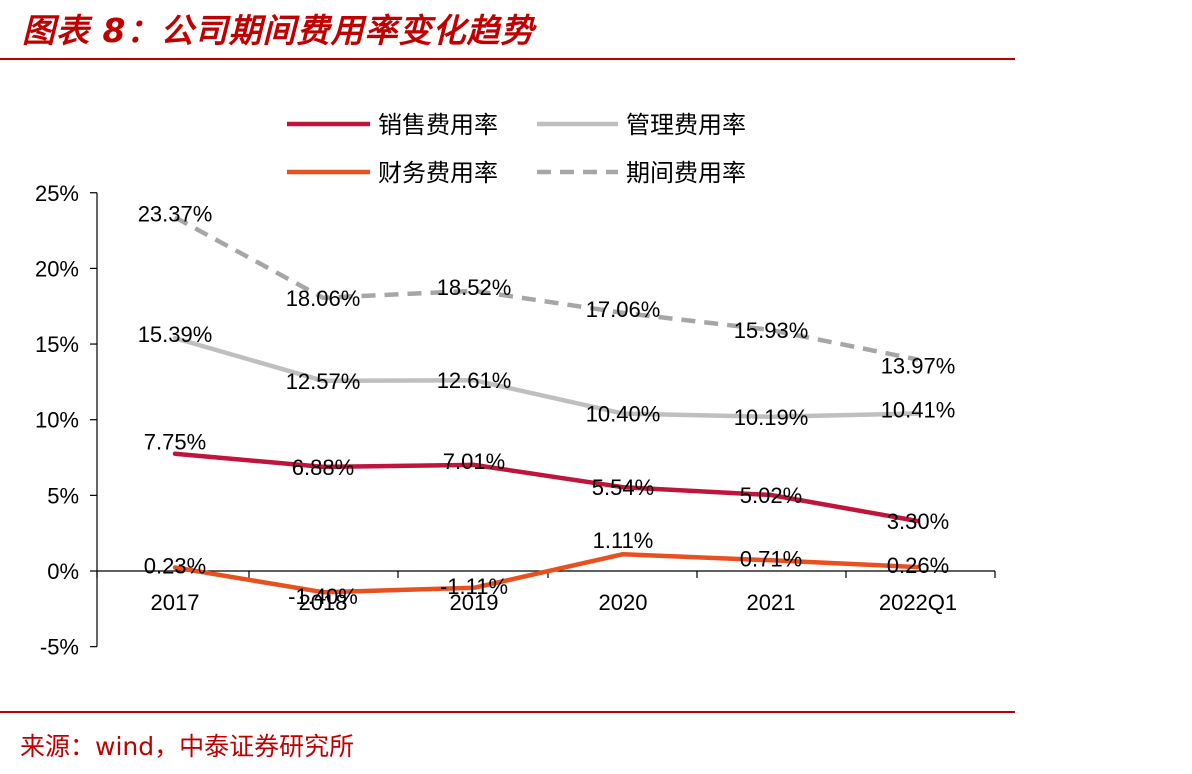  Describe the element at coordinates (59, 647) in the screenshot. I see `y-tick-label: -5%` at that location.